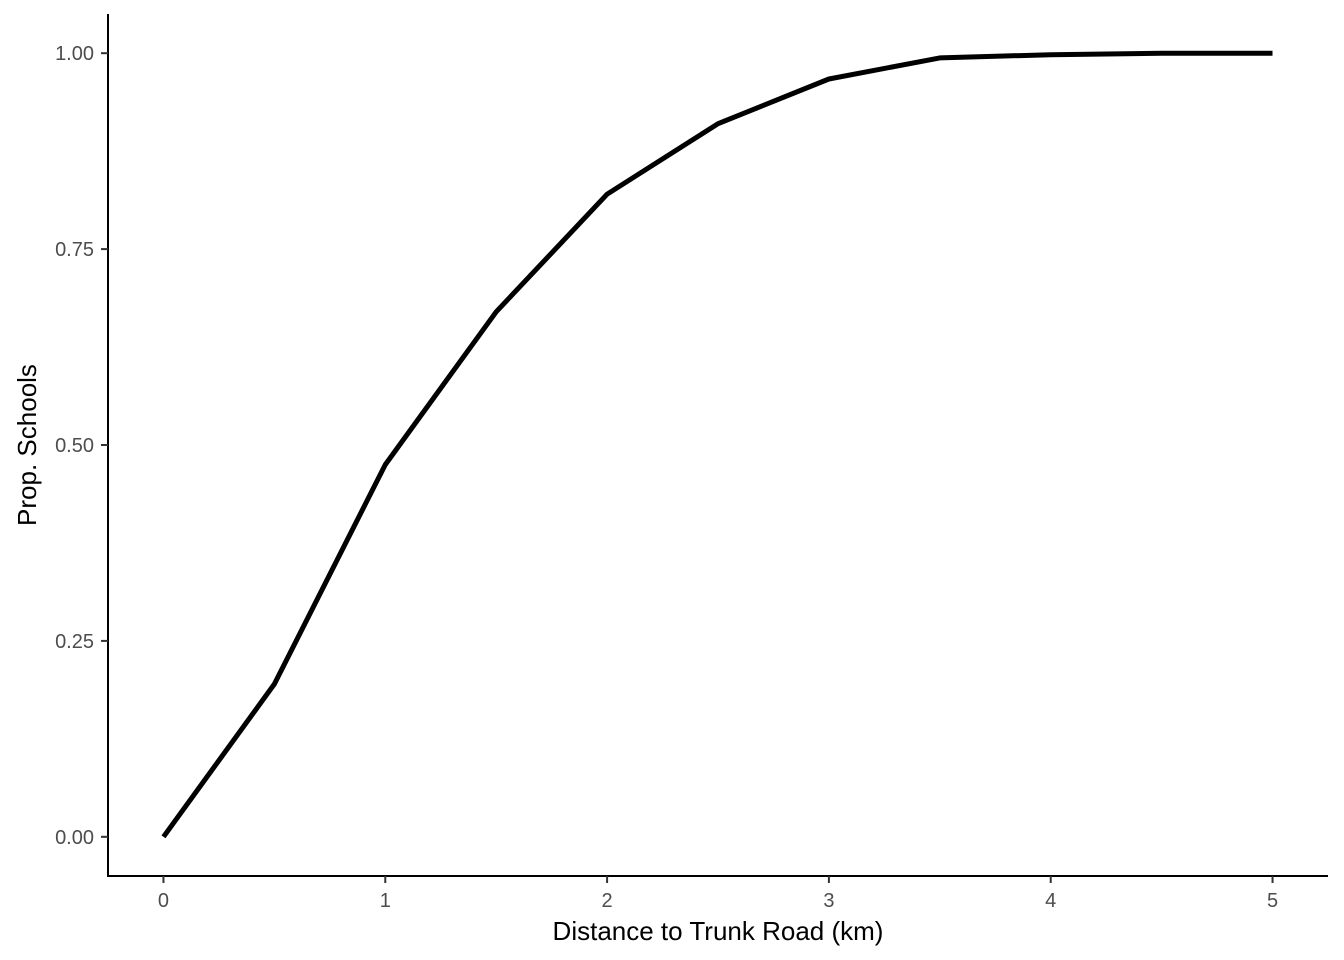 Image resolution: width=1344 pixels, height=960 pixels. I want to click on x-tick-label: 3, so click(828, 901).